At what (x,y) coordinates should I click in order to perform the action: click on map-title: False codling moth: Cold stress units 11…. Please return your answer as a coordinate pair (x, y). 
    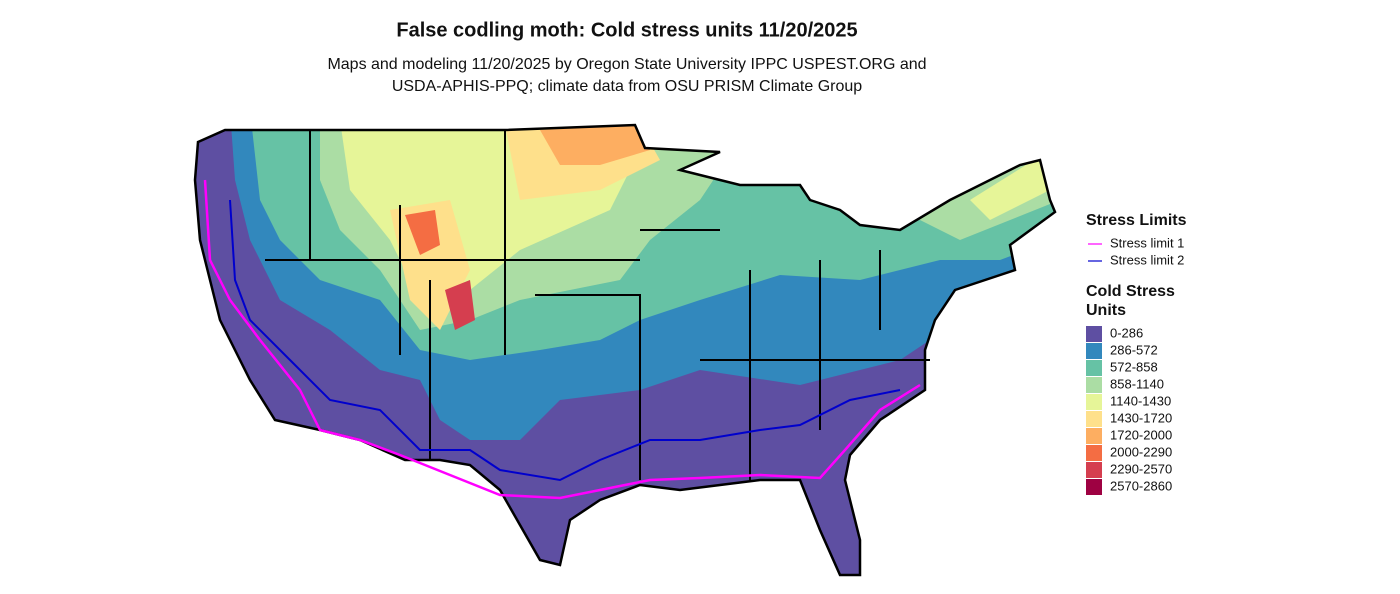
    Looking at the image, I should click on (626, 30).